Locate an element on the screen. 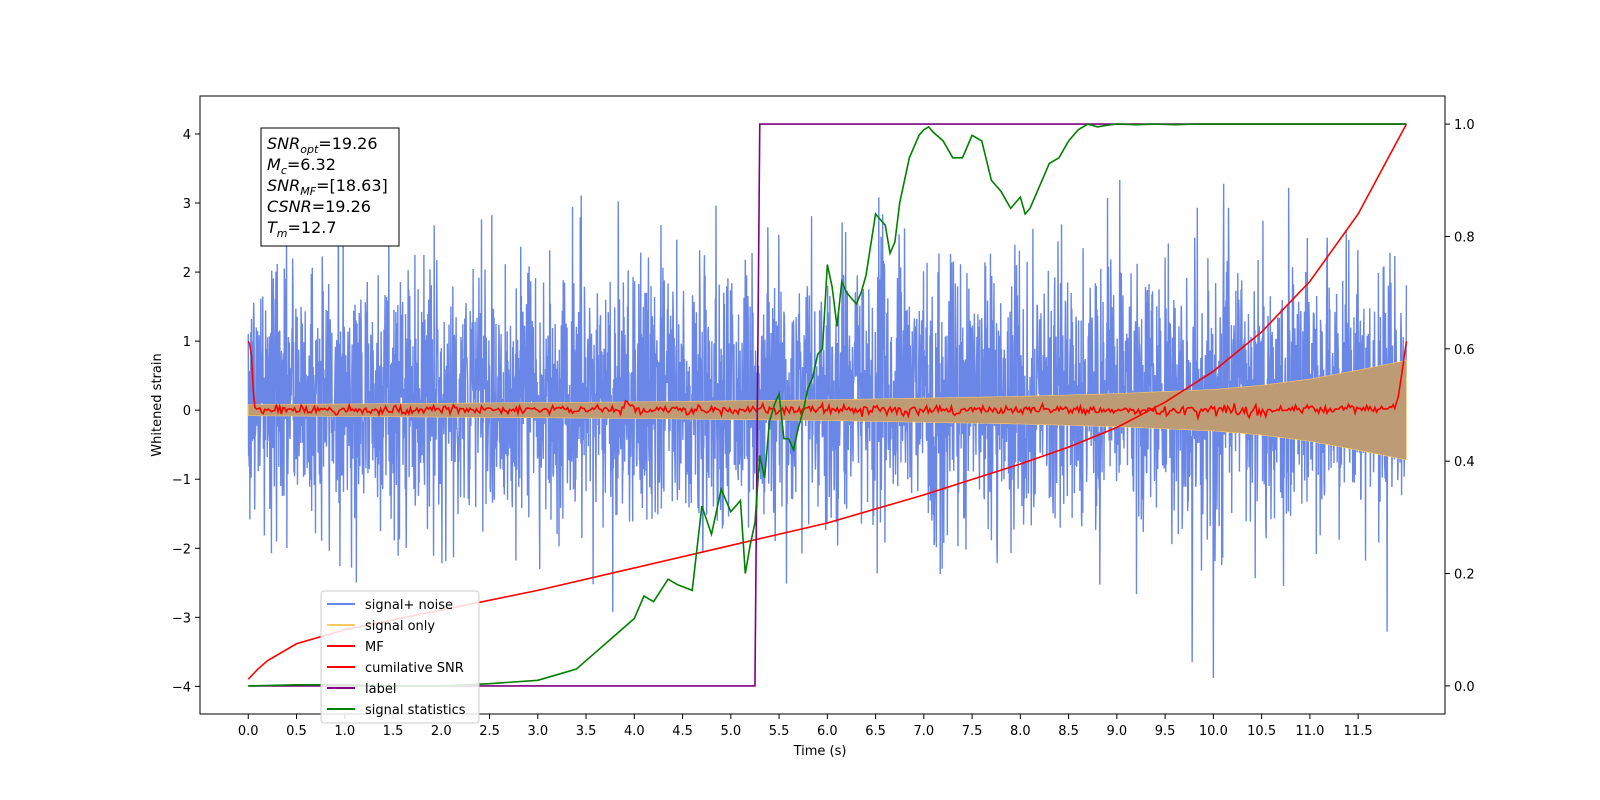  annotation-line: Tm=12.7 is located at coordinates (302, 229).